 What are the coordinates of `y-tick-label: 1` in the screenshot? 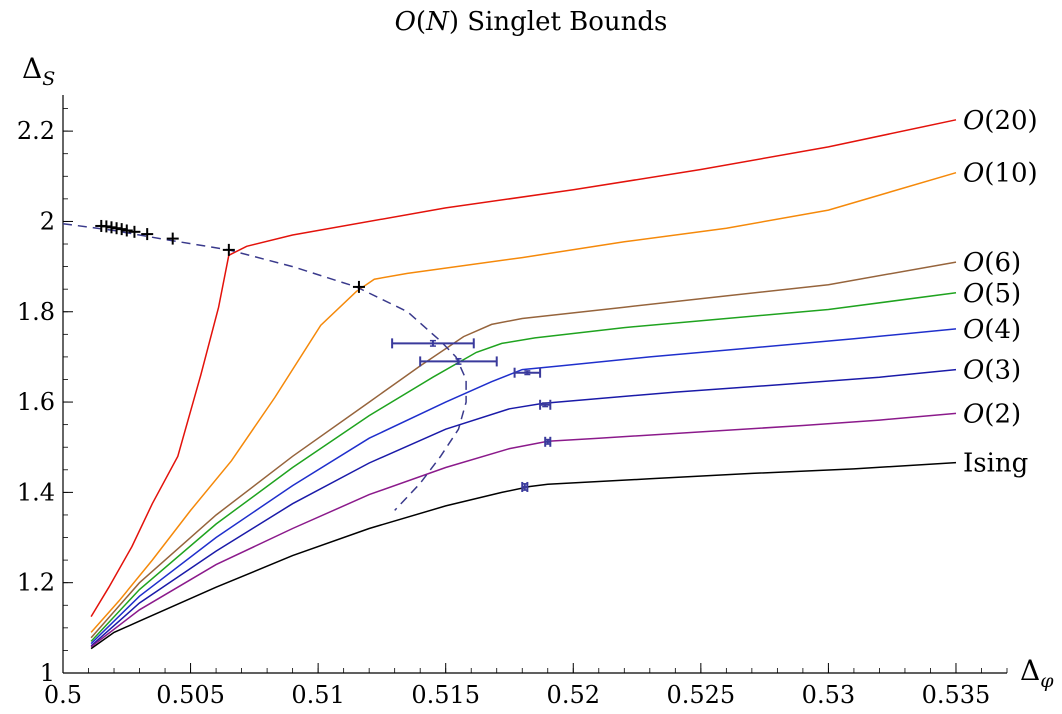 It's located at (47, 673).